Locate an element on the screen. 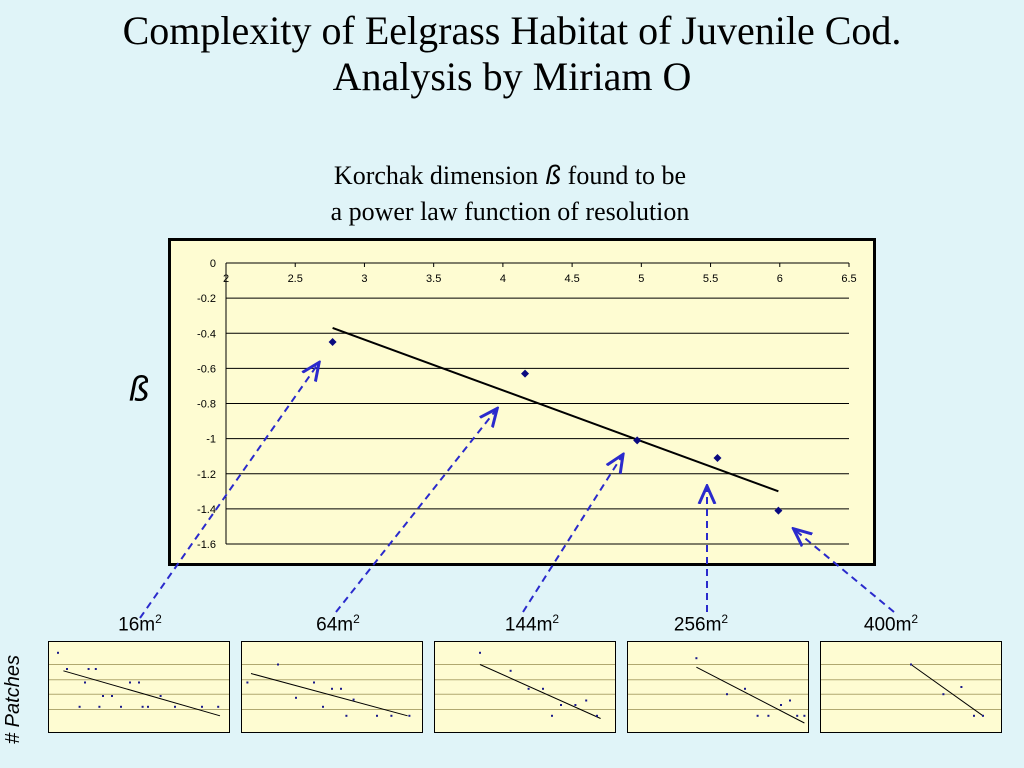 This screenshot has height=768, width=1024. y-tick-label: -0.2 is located at coordinates (206, 299).